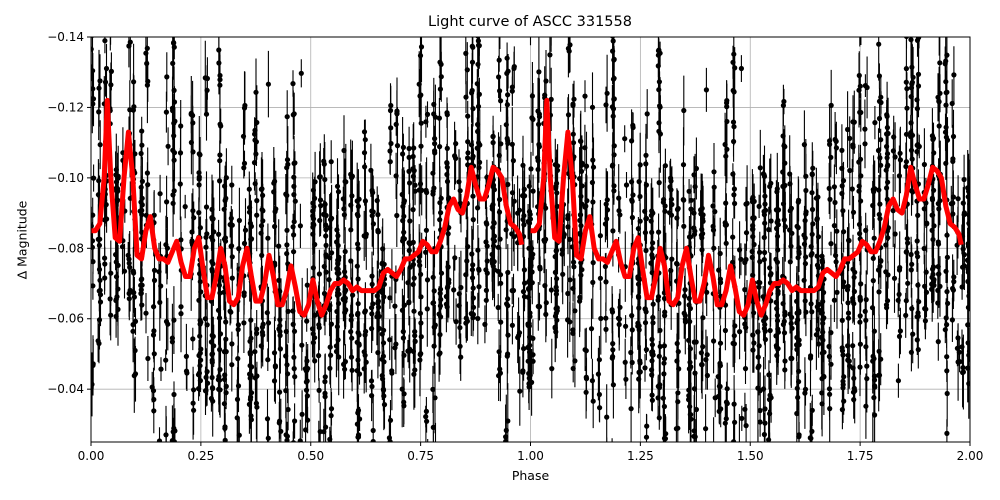 This screenshot has width=1000, height=500. I want to click on x-axis-label: Phase, so click(530, 475).